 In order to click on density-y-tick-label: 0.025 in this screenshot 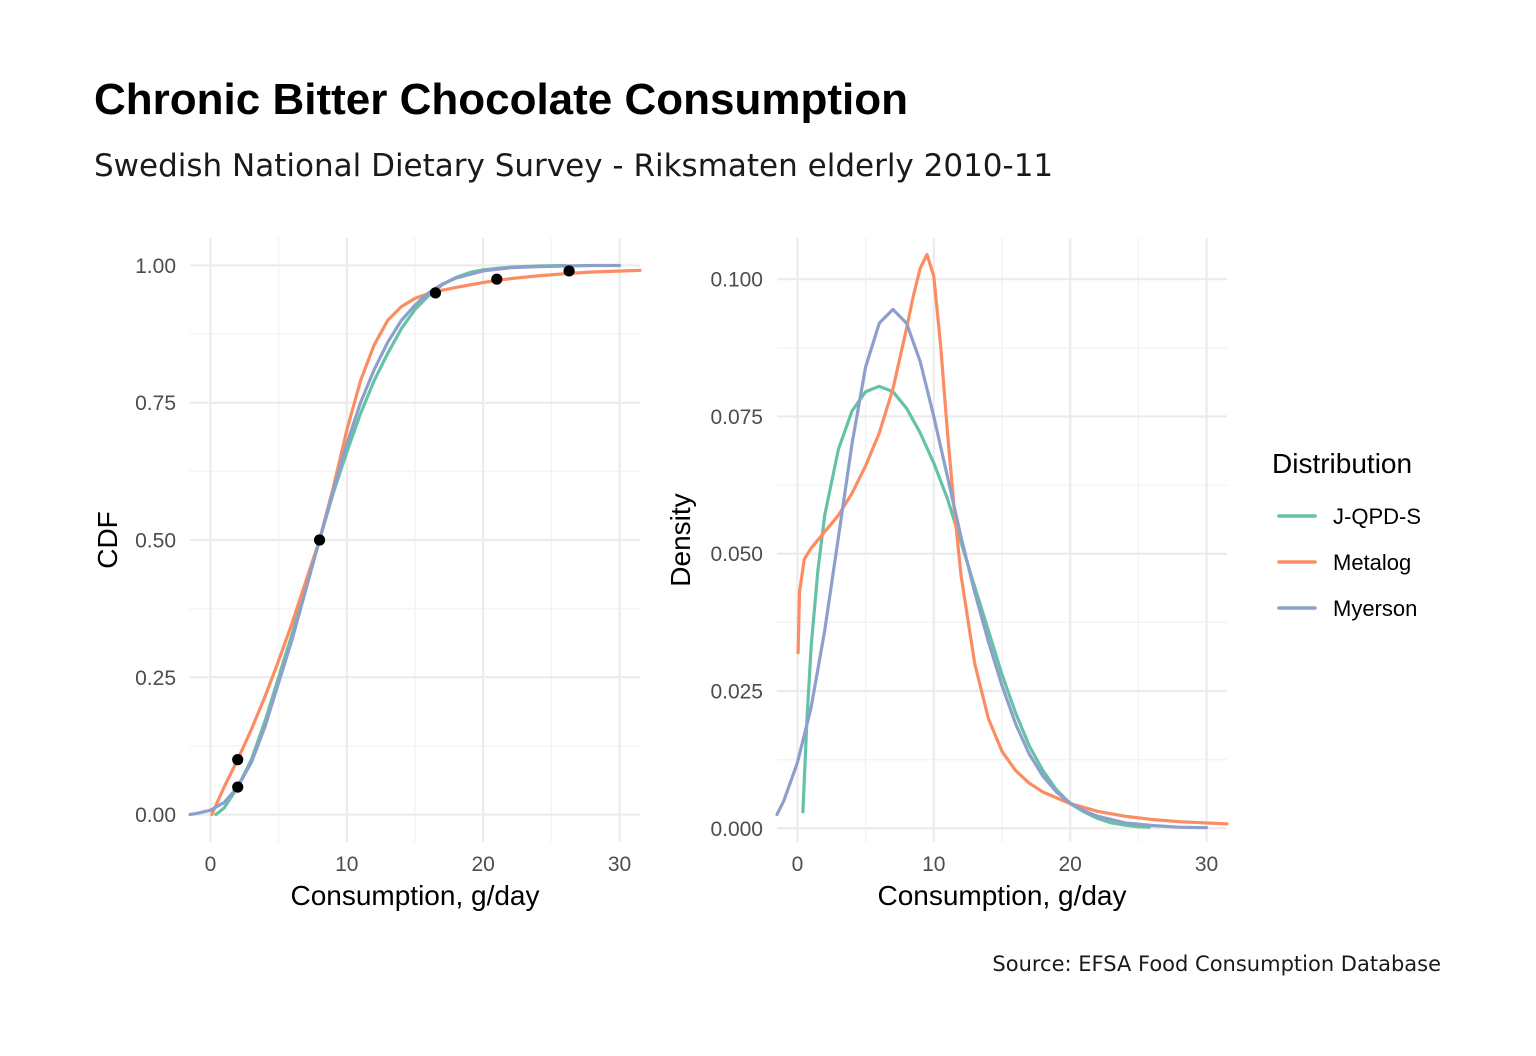, I will do `click(736, 692)`.